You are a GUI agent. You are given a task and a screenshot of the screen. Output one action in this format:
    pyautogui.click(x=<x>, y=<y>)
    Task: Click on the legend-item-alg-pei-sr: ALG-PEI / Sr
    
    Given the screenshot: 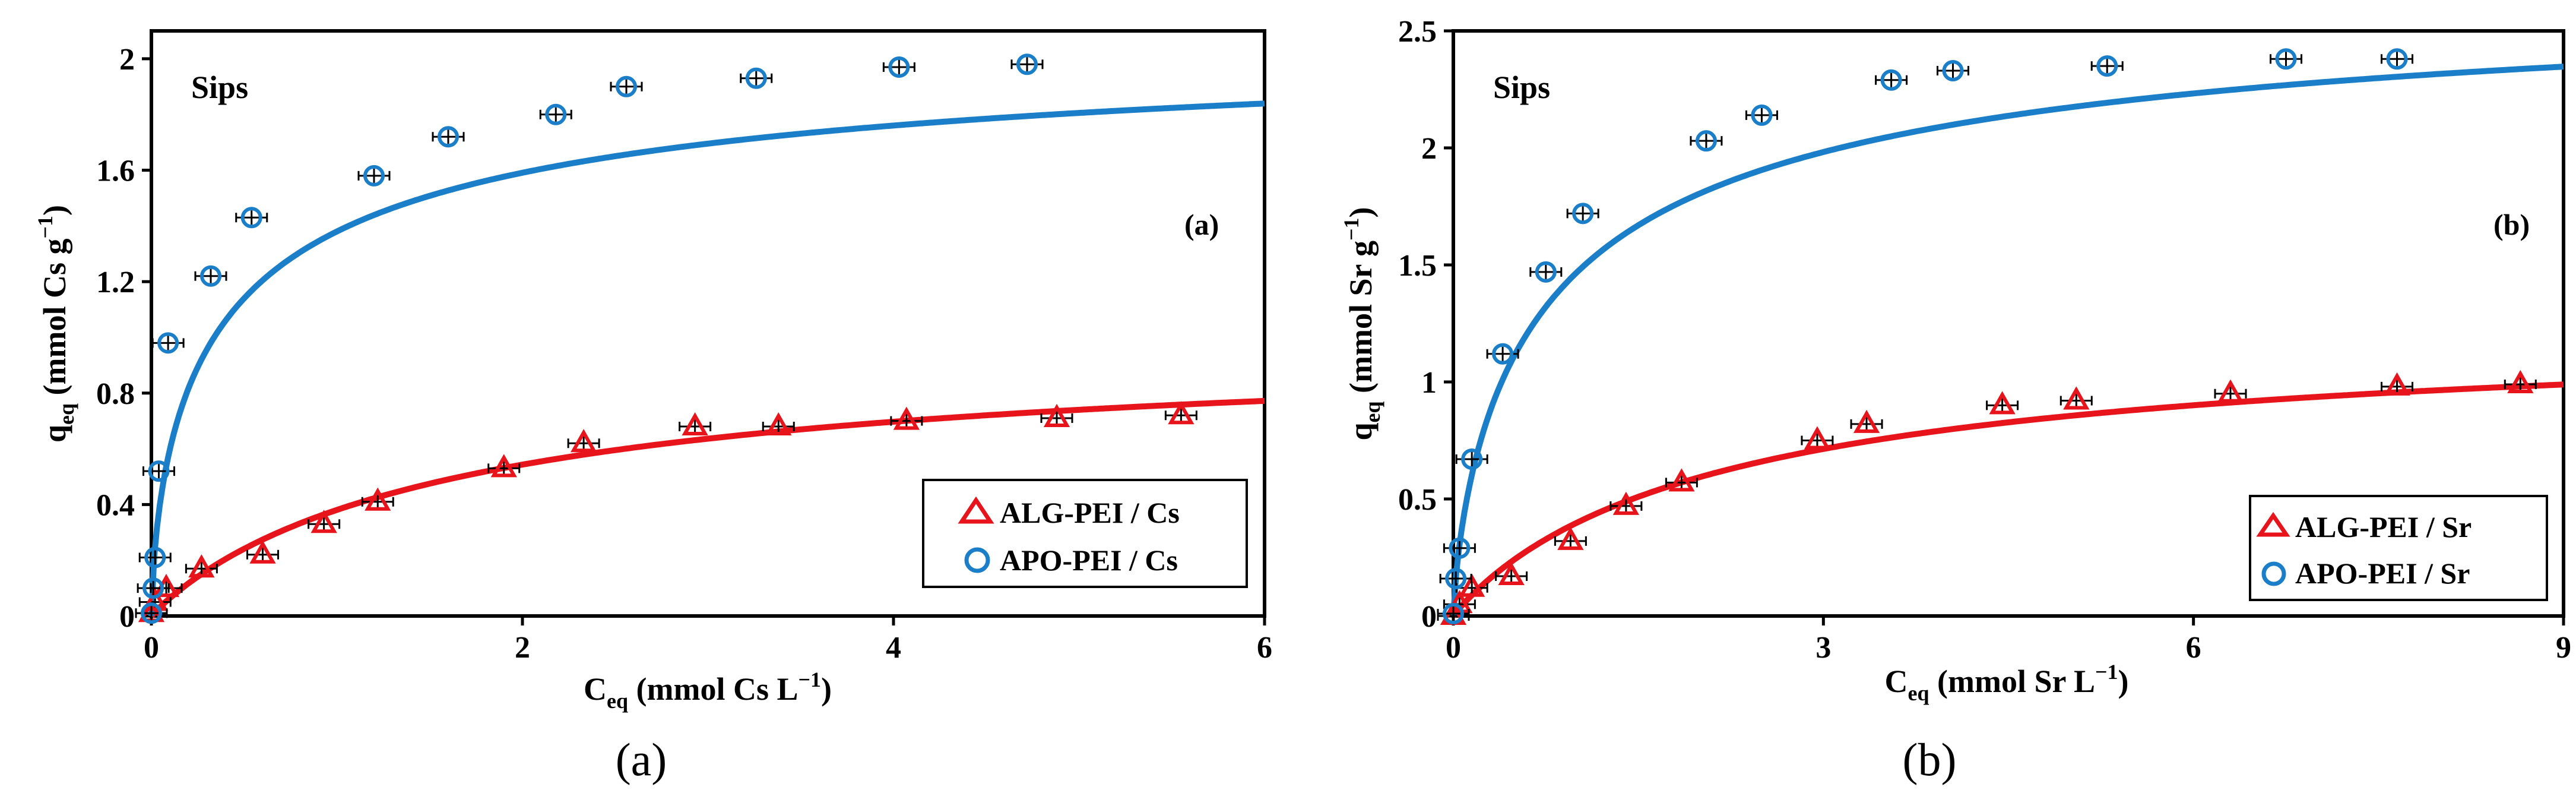 What is the action you would take?
    pyautogui.click(x=2383, y=527)
    